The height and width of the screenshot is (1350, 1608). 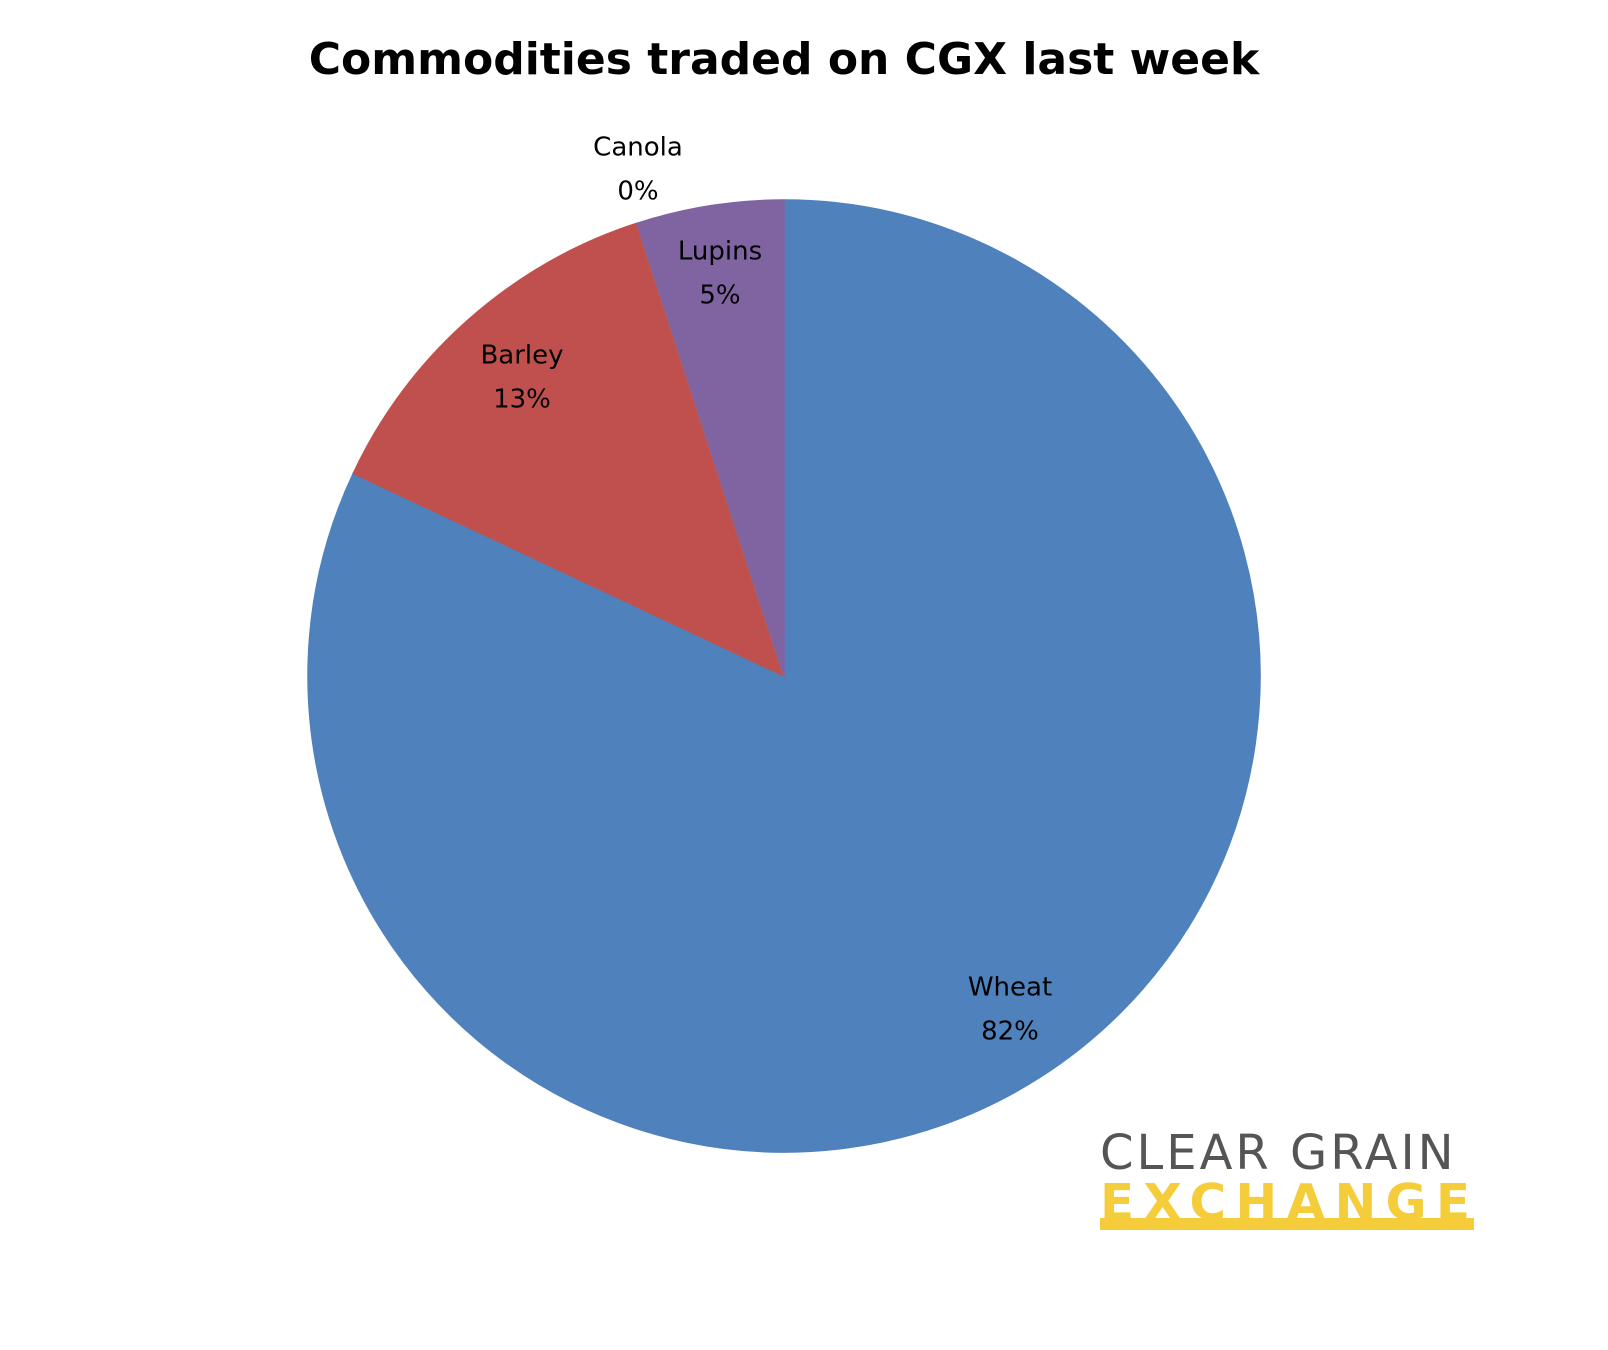 I want to click on slice-label: Lupins, so click(x=720, y=252).